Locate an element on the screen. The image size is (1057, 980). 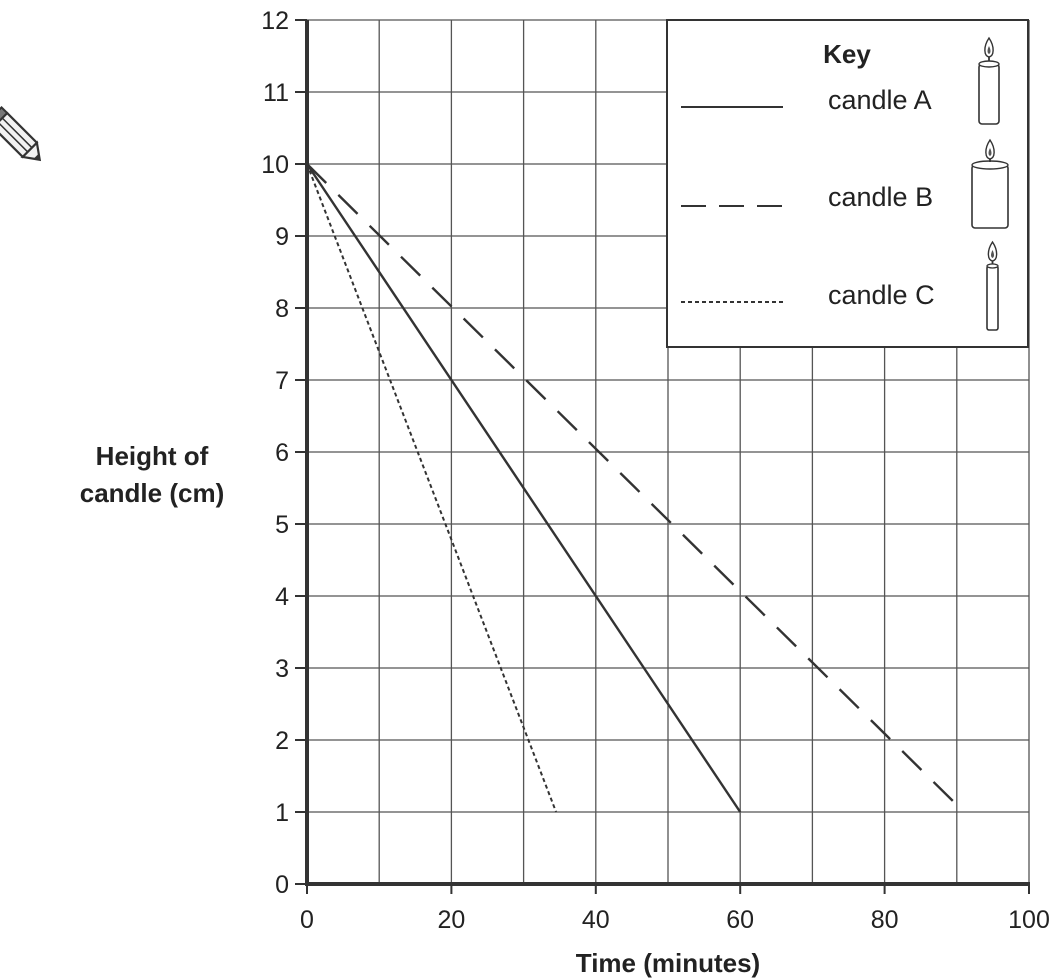
y-tick-label: 10 is located at coordinates (275, 165).